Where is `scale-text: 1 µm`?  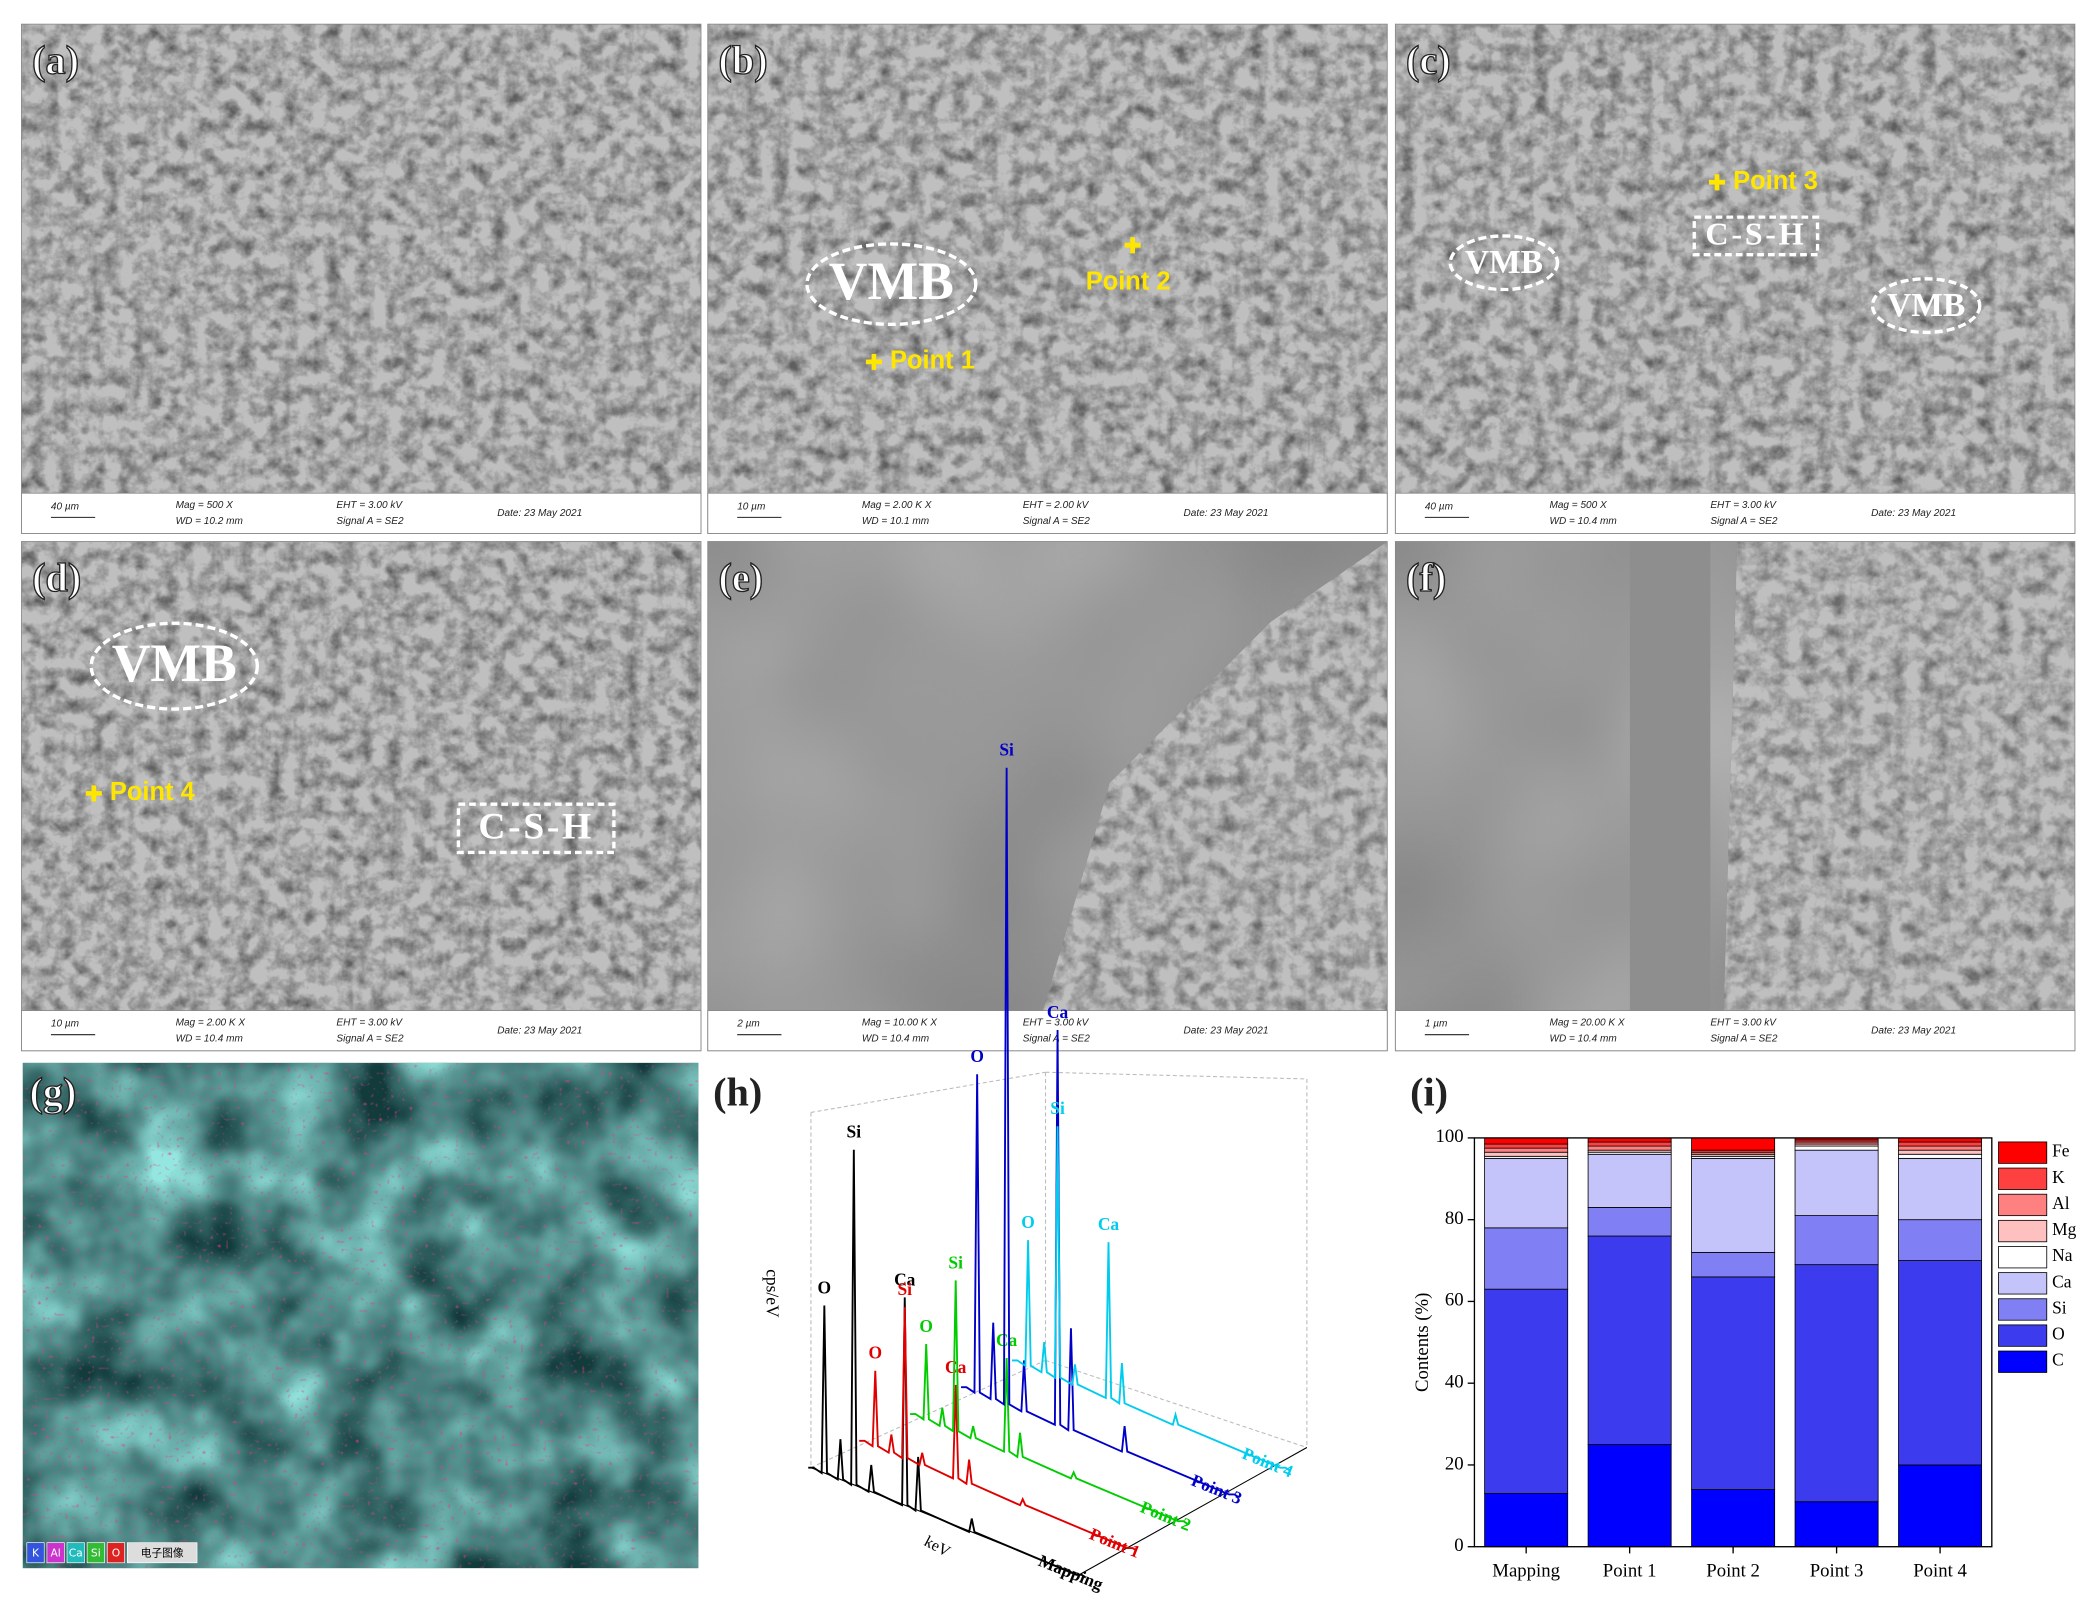 scale-text: 1 µm is located at coordinates (1436, 1024).